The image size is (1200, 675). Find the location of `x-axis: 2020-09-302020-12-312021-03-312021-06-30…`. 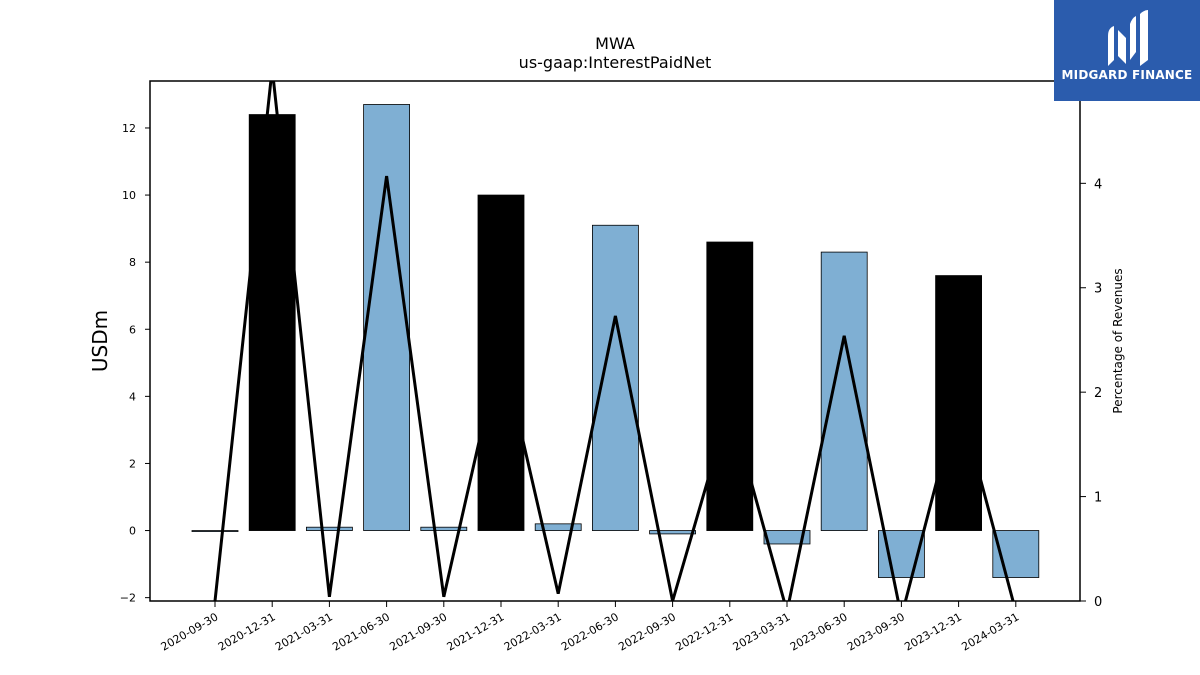

x-axis: 2020-09-302020-12-312021-03-312021-06-30… is located at coordinates (590, 627).